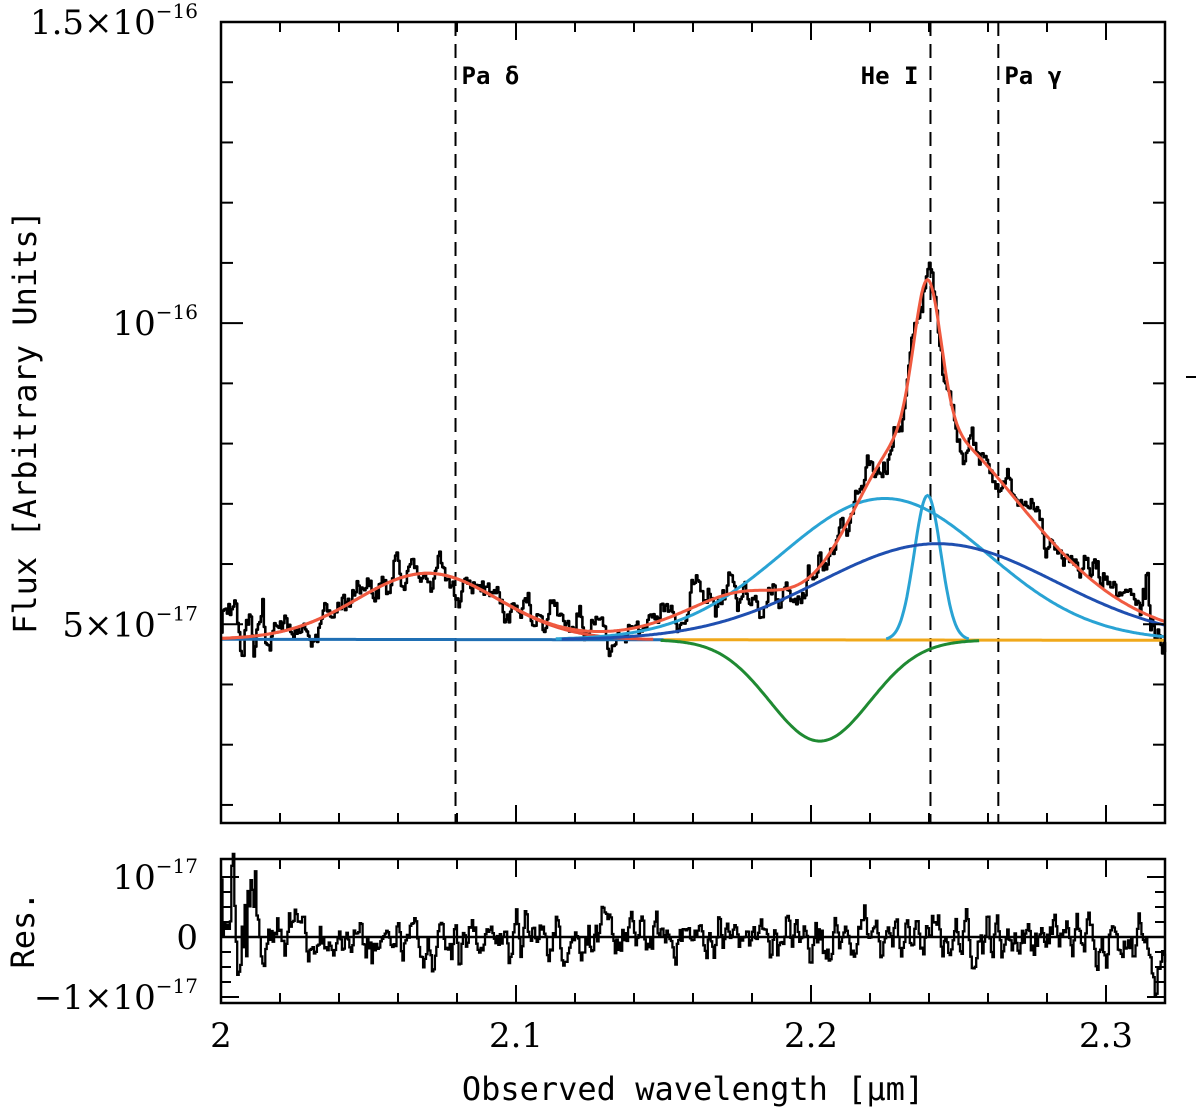 The image size is (1200, 1118). I want to click on x-tick-label-1: 2.1, so click(516, 1036).